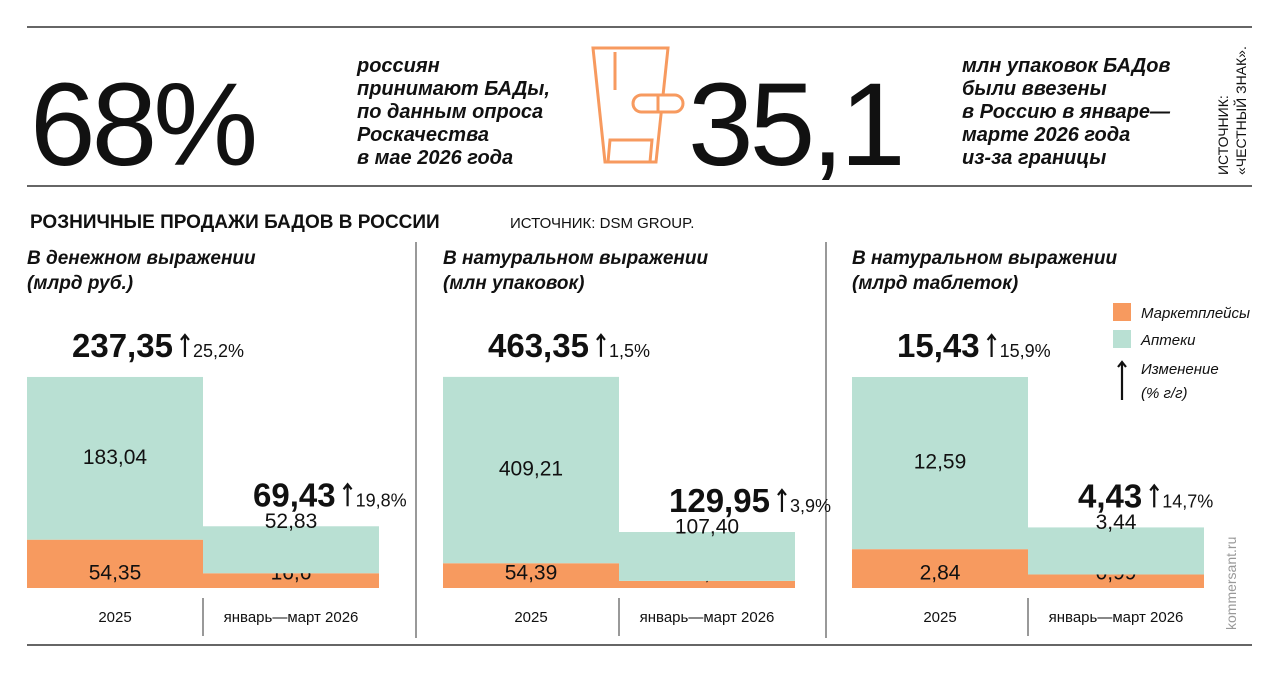 Image resolution: width=1280 pixels, height=674 pixels. What do you see at coordinates (1025, 351) in the screenshot?
I see `change-label: 15,9%` at bounding box center [1025, 351].